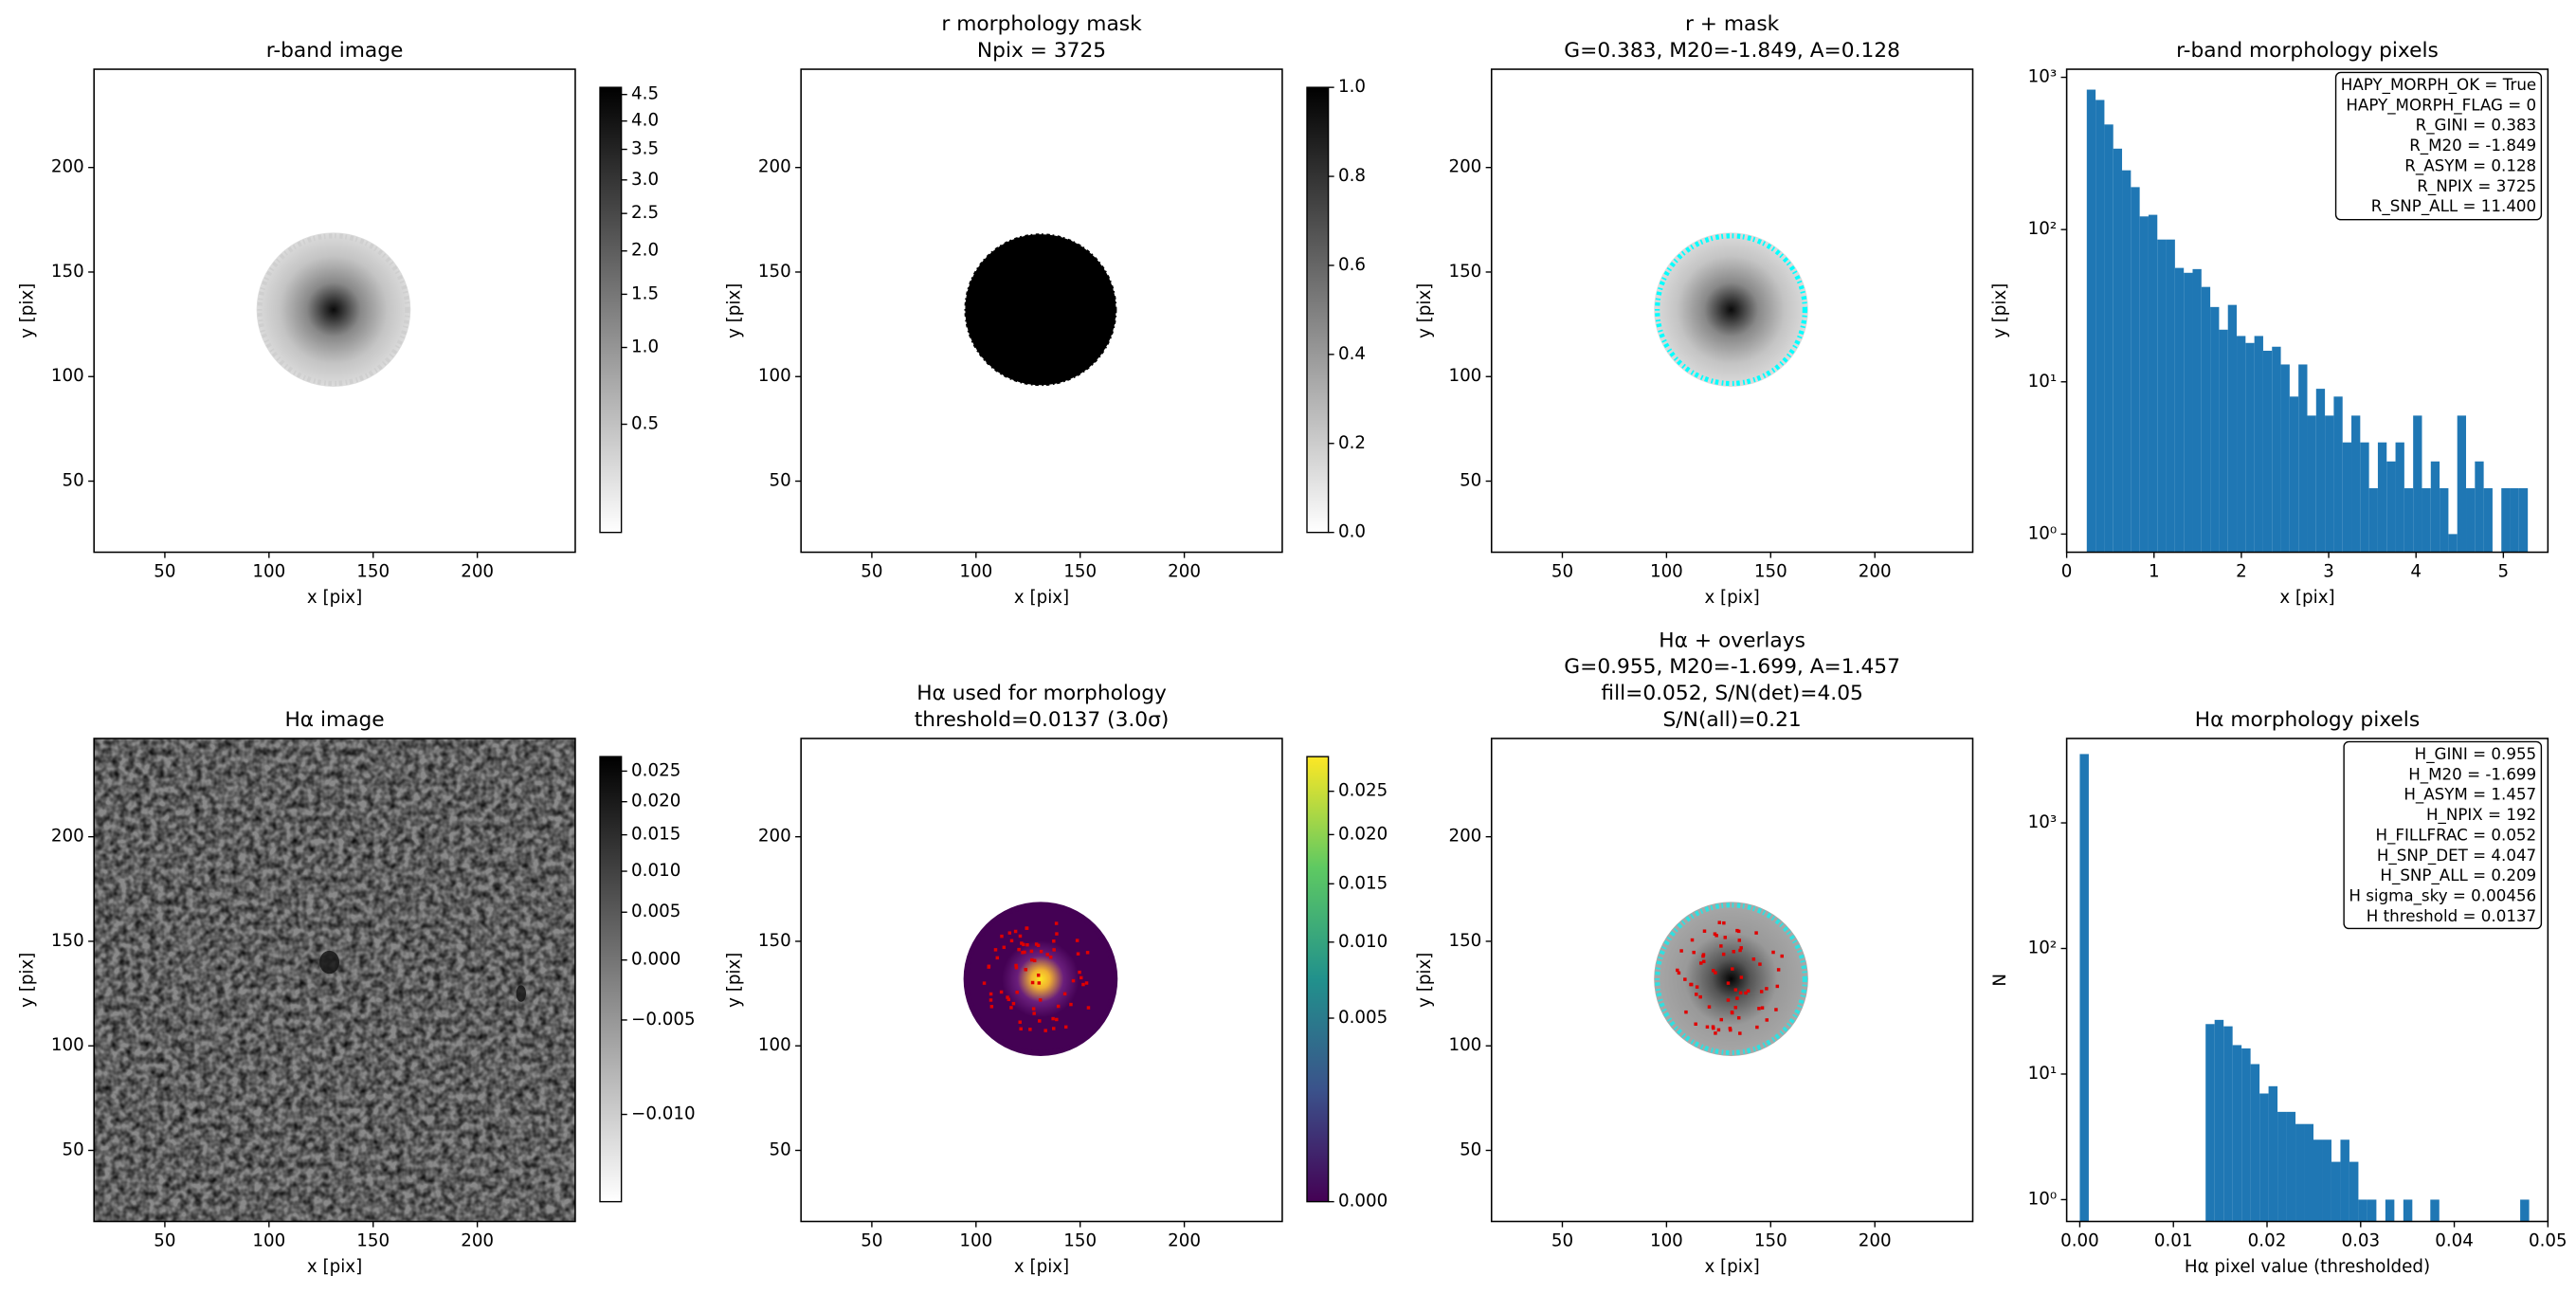  What do you see at coordinates (1464, 376) in the screenshot?
I see `y-tick-label: 100` at bounding box center [1464, 376].